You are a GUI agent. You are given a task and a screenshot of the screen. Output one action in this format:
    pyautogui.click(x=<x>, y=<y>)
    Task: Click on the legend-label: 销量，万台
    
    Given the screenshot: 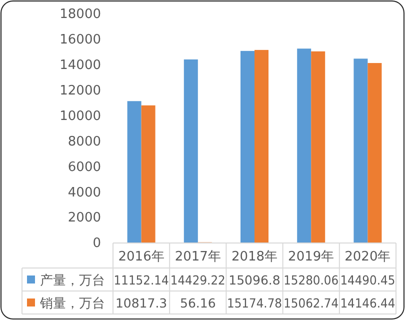 What is the action you would take?
    pyautogui.click(x=72, y=304)
    